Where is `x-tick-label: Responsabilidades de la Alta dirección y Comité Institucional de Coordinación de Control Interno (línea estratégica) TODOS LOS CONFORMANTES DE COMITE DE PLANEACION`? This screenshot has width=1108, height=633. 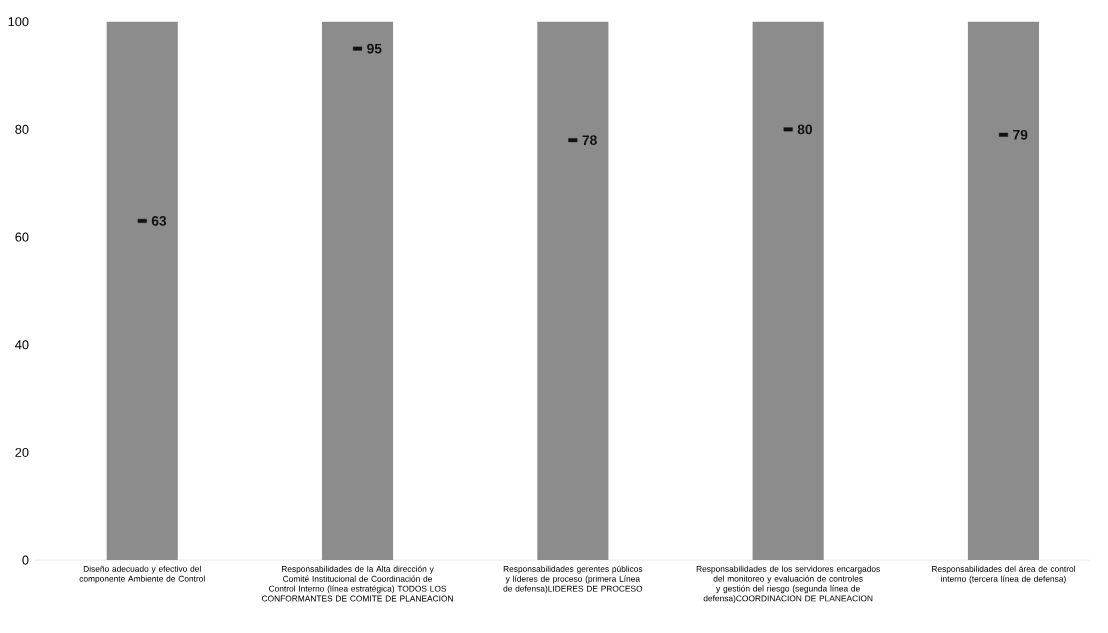 x-tick-label: Responsabilidades de la Alta dirección y Comité Institucional de Coordinación de Control Interno (línea estratégica) TODOS LOS CONFORMANTES DE COMITE DE PLANEACION is located at coordinates (357, 583).